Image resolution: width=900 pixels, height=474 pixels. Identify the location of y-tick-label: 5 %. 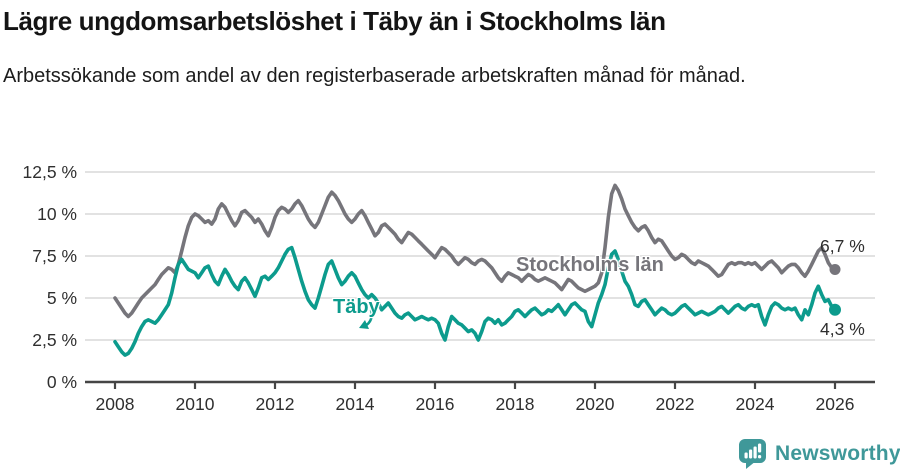
(61, 298).